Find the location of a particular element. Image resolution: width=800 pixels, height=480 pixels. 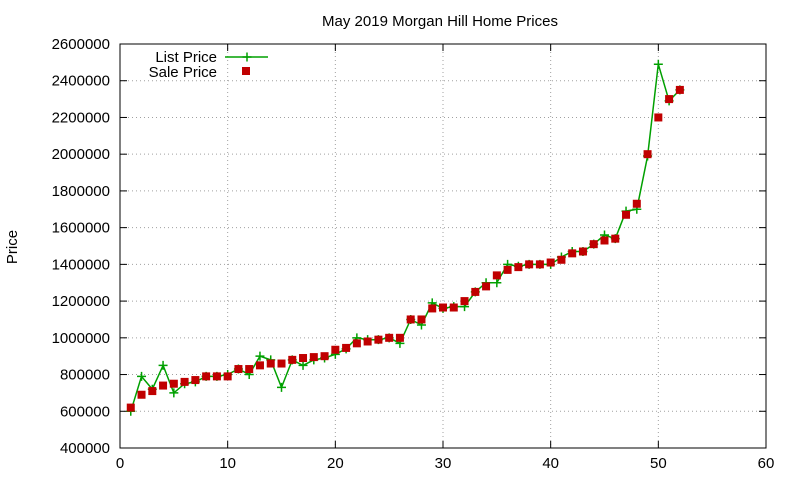

y-tick-label: 800000 is located at coordinates (85, 375).